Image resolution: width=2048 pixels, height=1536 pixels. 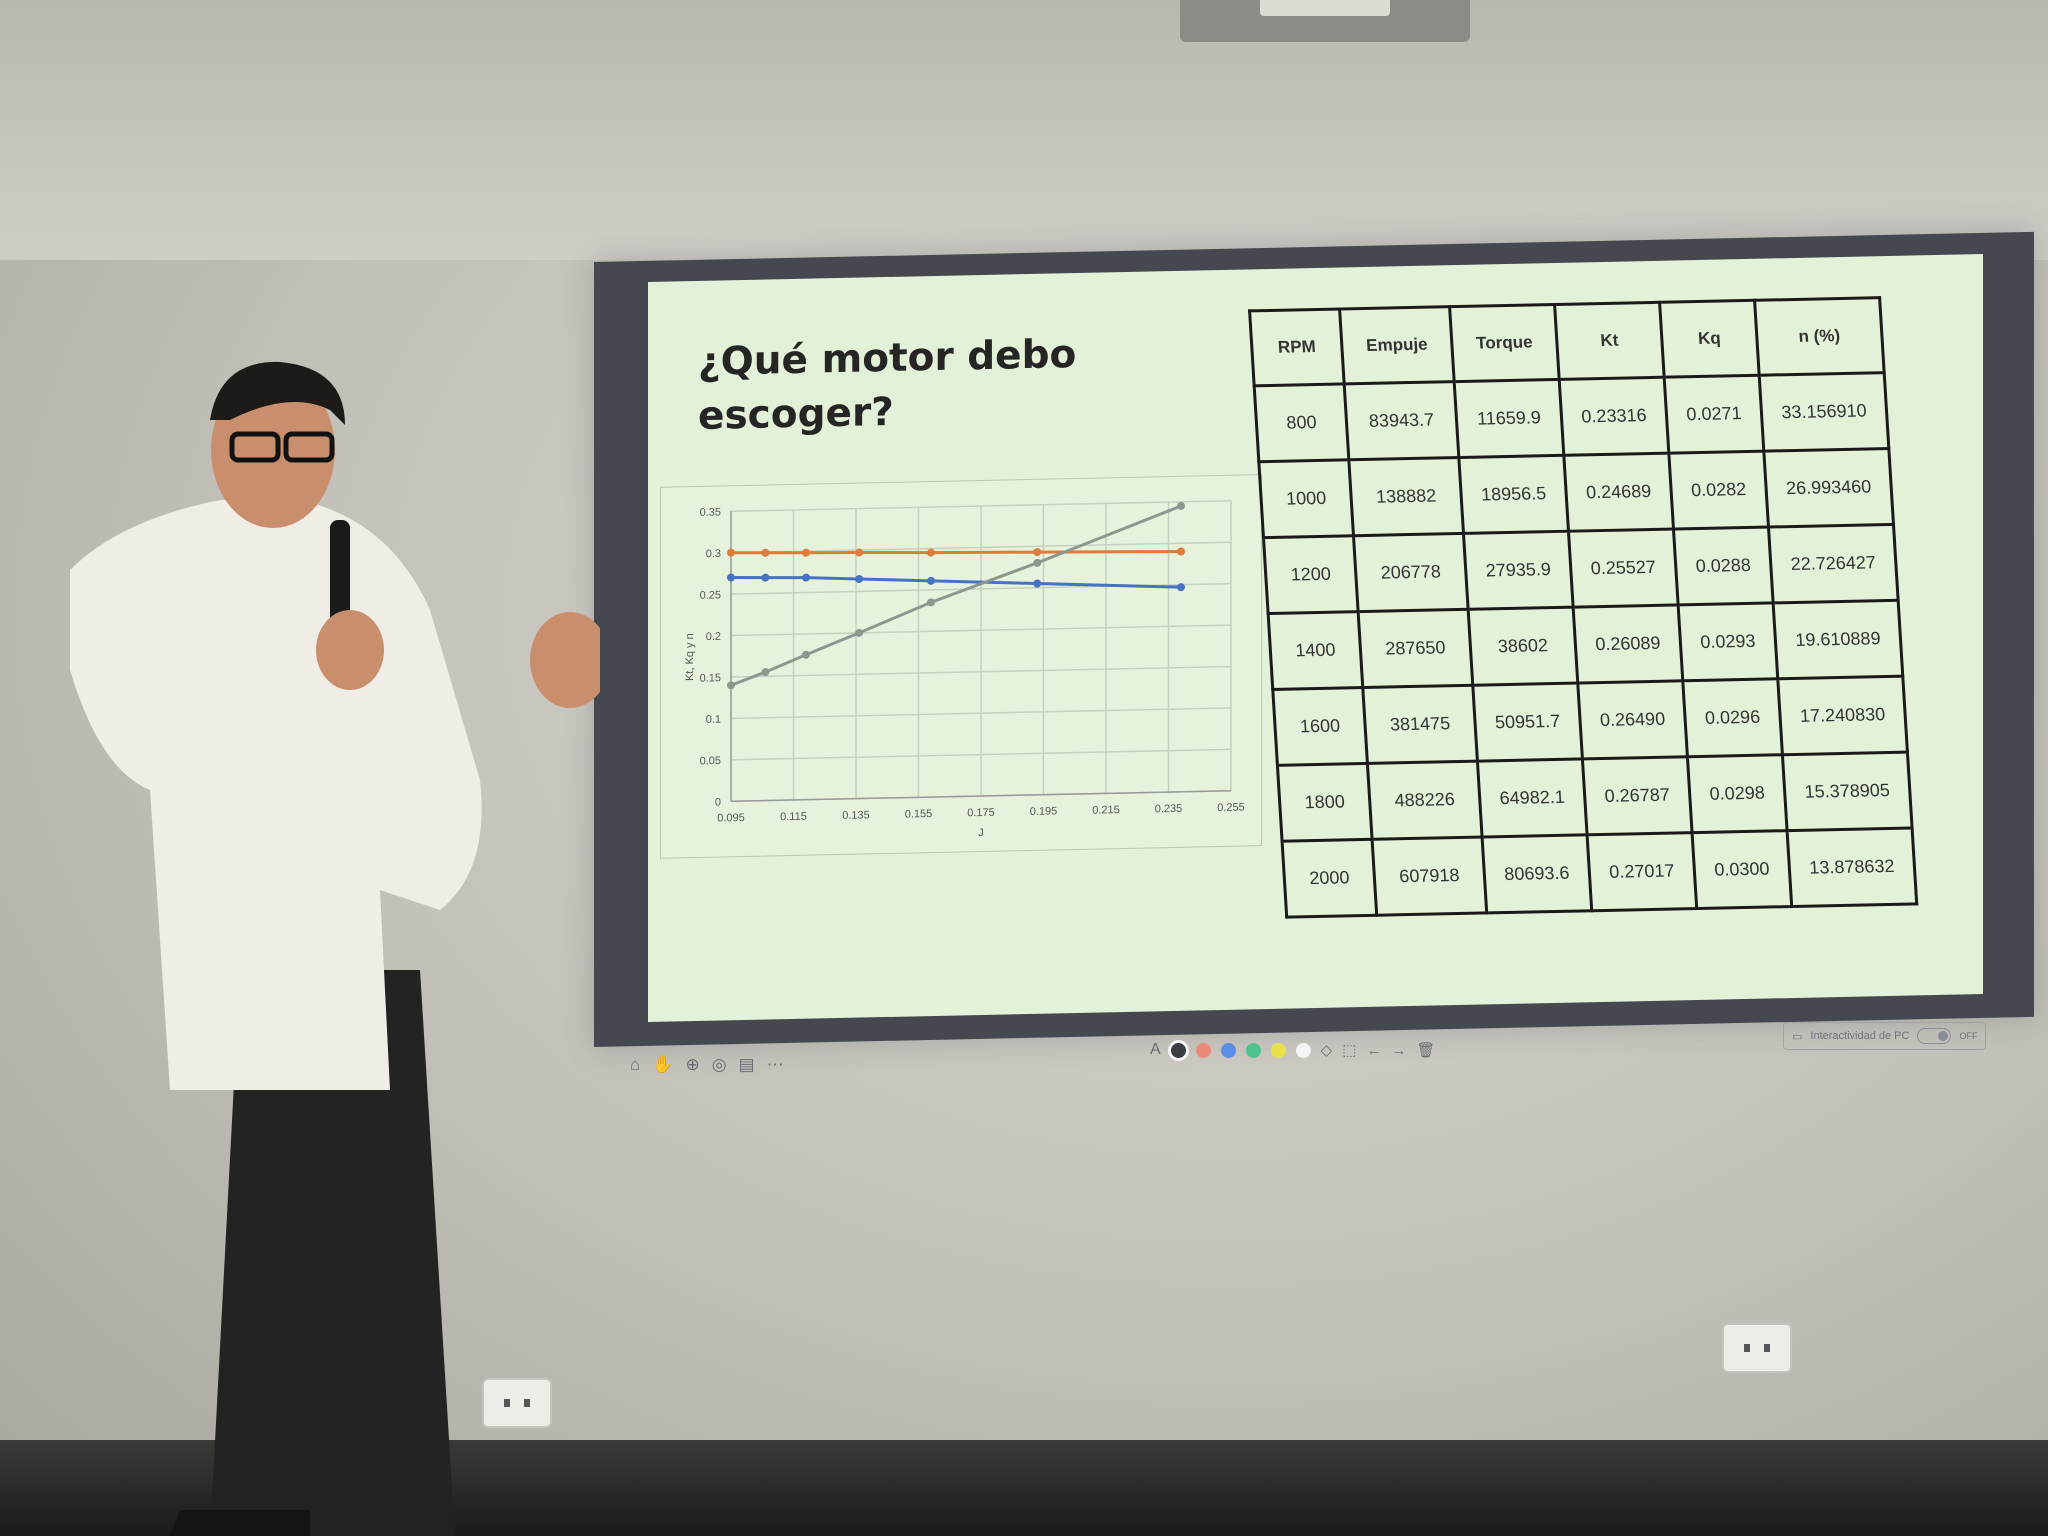 I want to click on x-tick-label: 0.195, so click(x=1044, y=811).